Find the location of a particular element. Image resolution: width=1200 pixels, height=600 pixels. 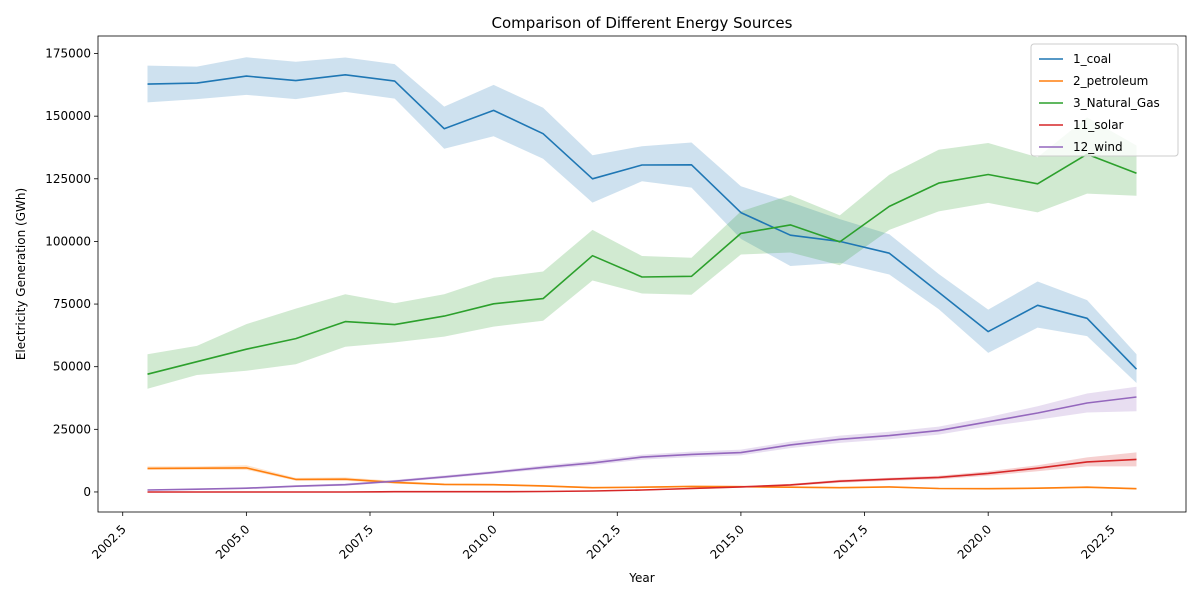

legend-label-11-solar: 11_solar is located at coordinates (1098, 125).